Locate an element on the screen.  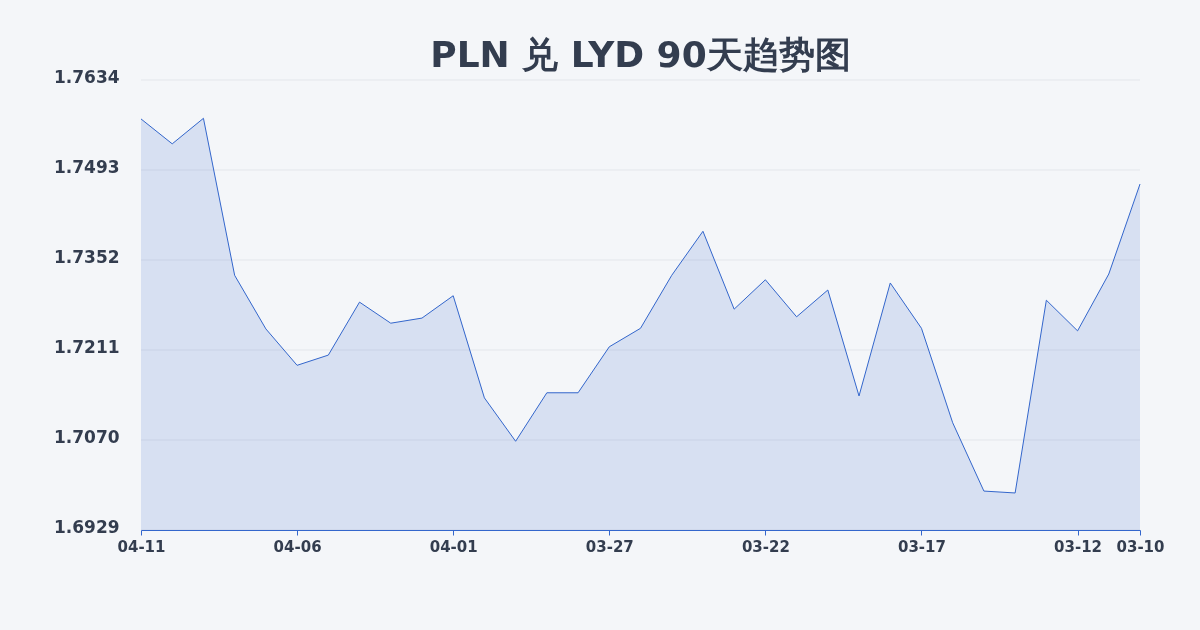
y-tick-label: 1.7211 is located at coordinates (87, 347).